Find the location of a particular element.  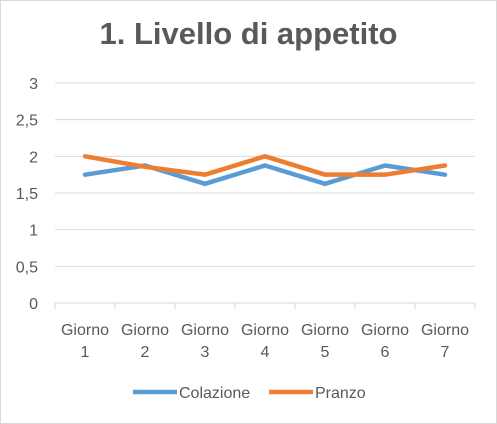

legend-label-pranzo: Pranzo is located at coordinates (340, 393).